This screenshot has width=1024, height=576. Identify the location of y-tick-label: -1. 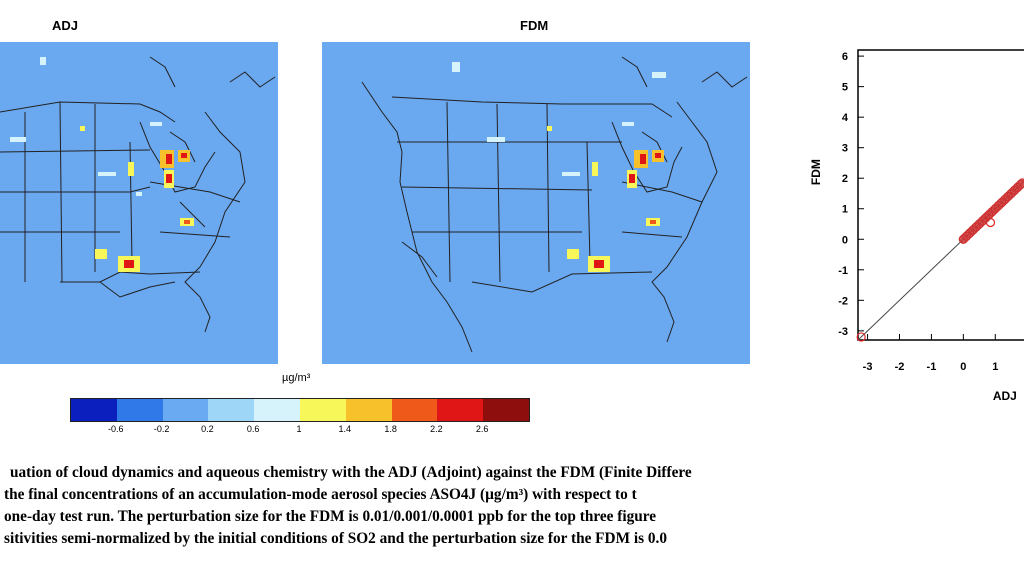
(843, 271).